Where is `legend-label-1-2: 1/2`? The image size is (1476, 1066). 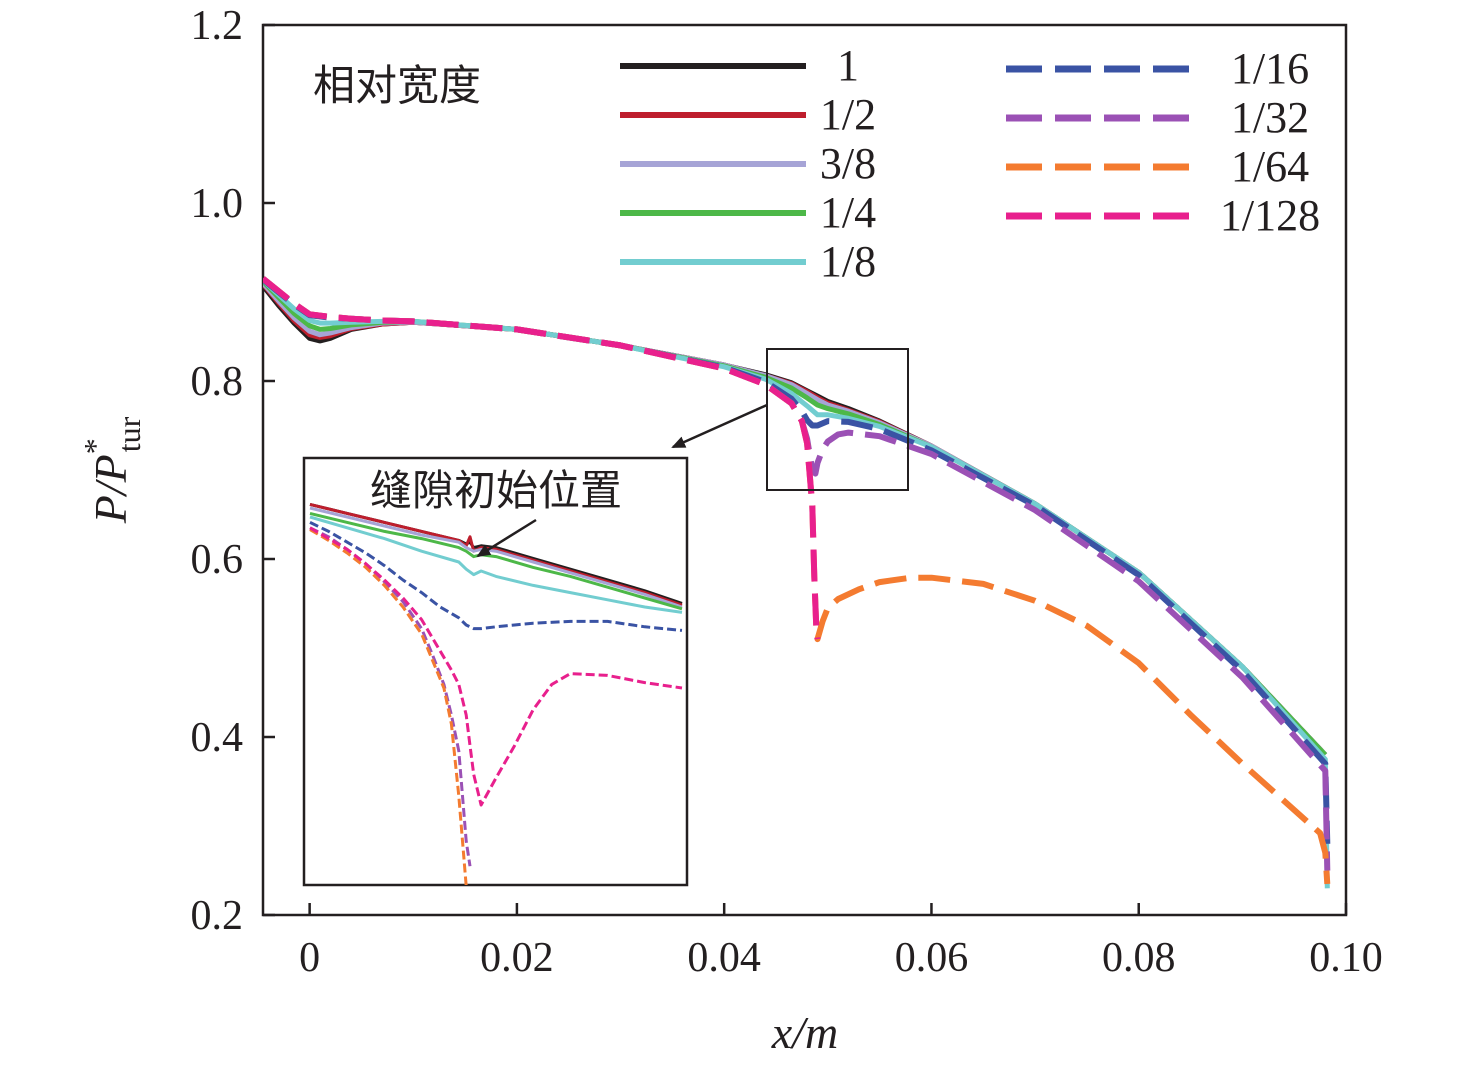 legend-label-1-2: 1/2 is located at coordinates (848, 114).